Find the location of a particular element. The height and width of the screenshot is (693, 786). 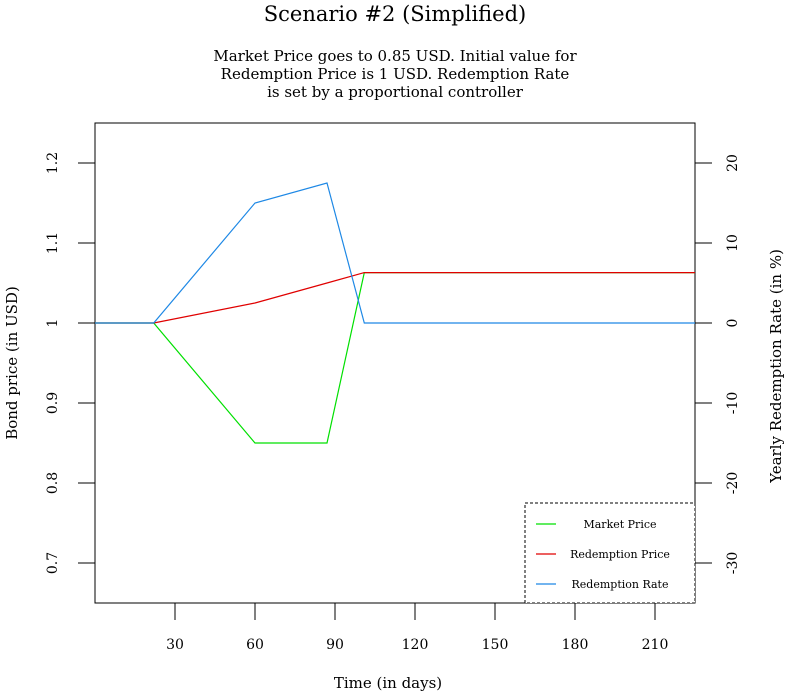

x-tick-label: 90 is located at coordinates (335, 645).